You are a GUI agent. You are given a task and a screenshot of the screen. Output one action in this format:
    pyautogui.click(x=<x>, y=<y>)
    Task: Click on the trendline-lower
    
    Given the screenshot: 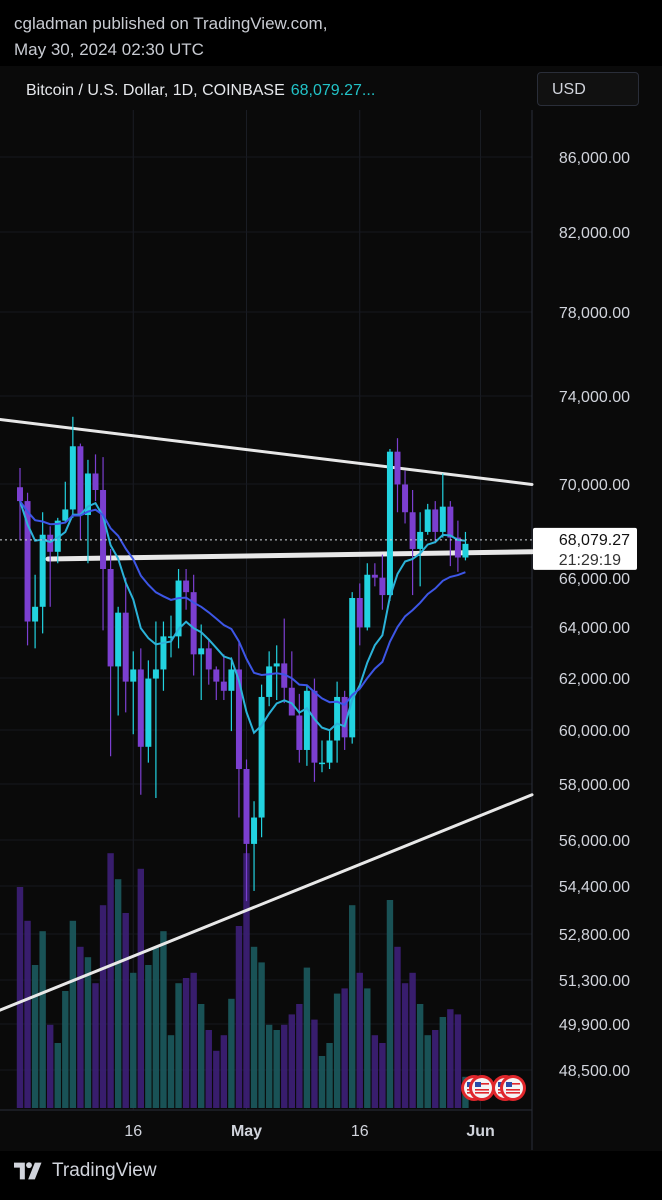 What is the action you would take?
    pyautogui.click(x=267, y=902)
    